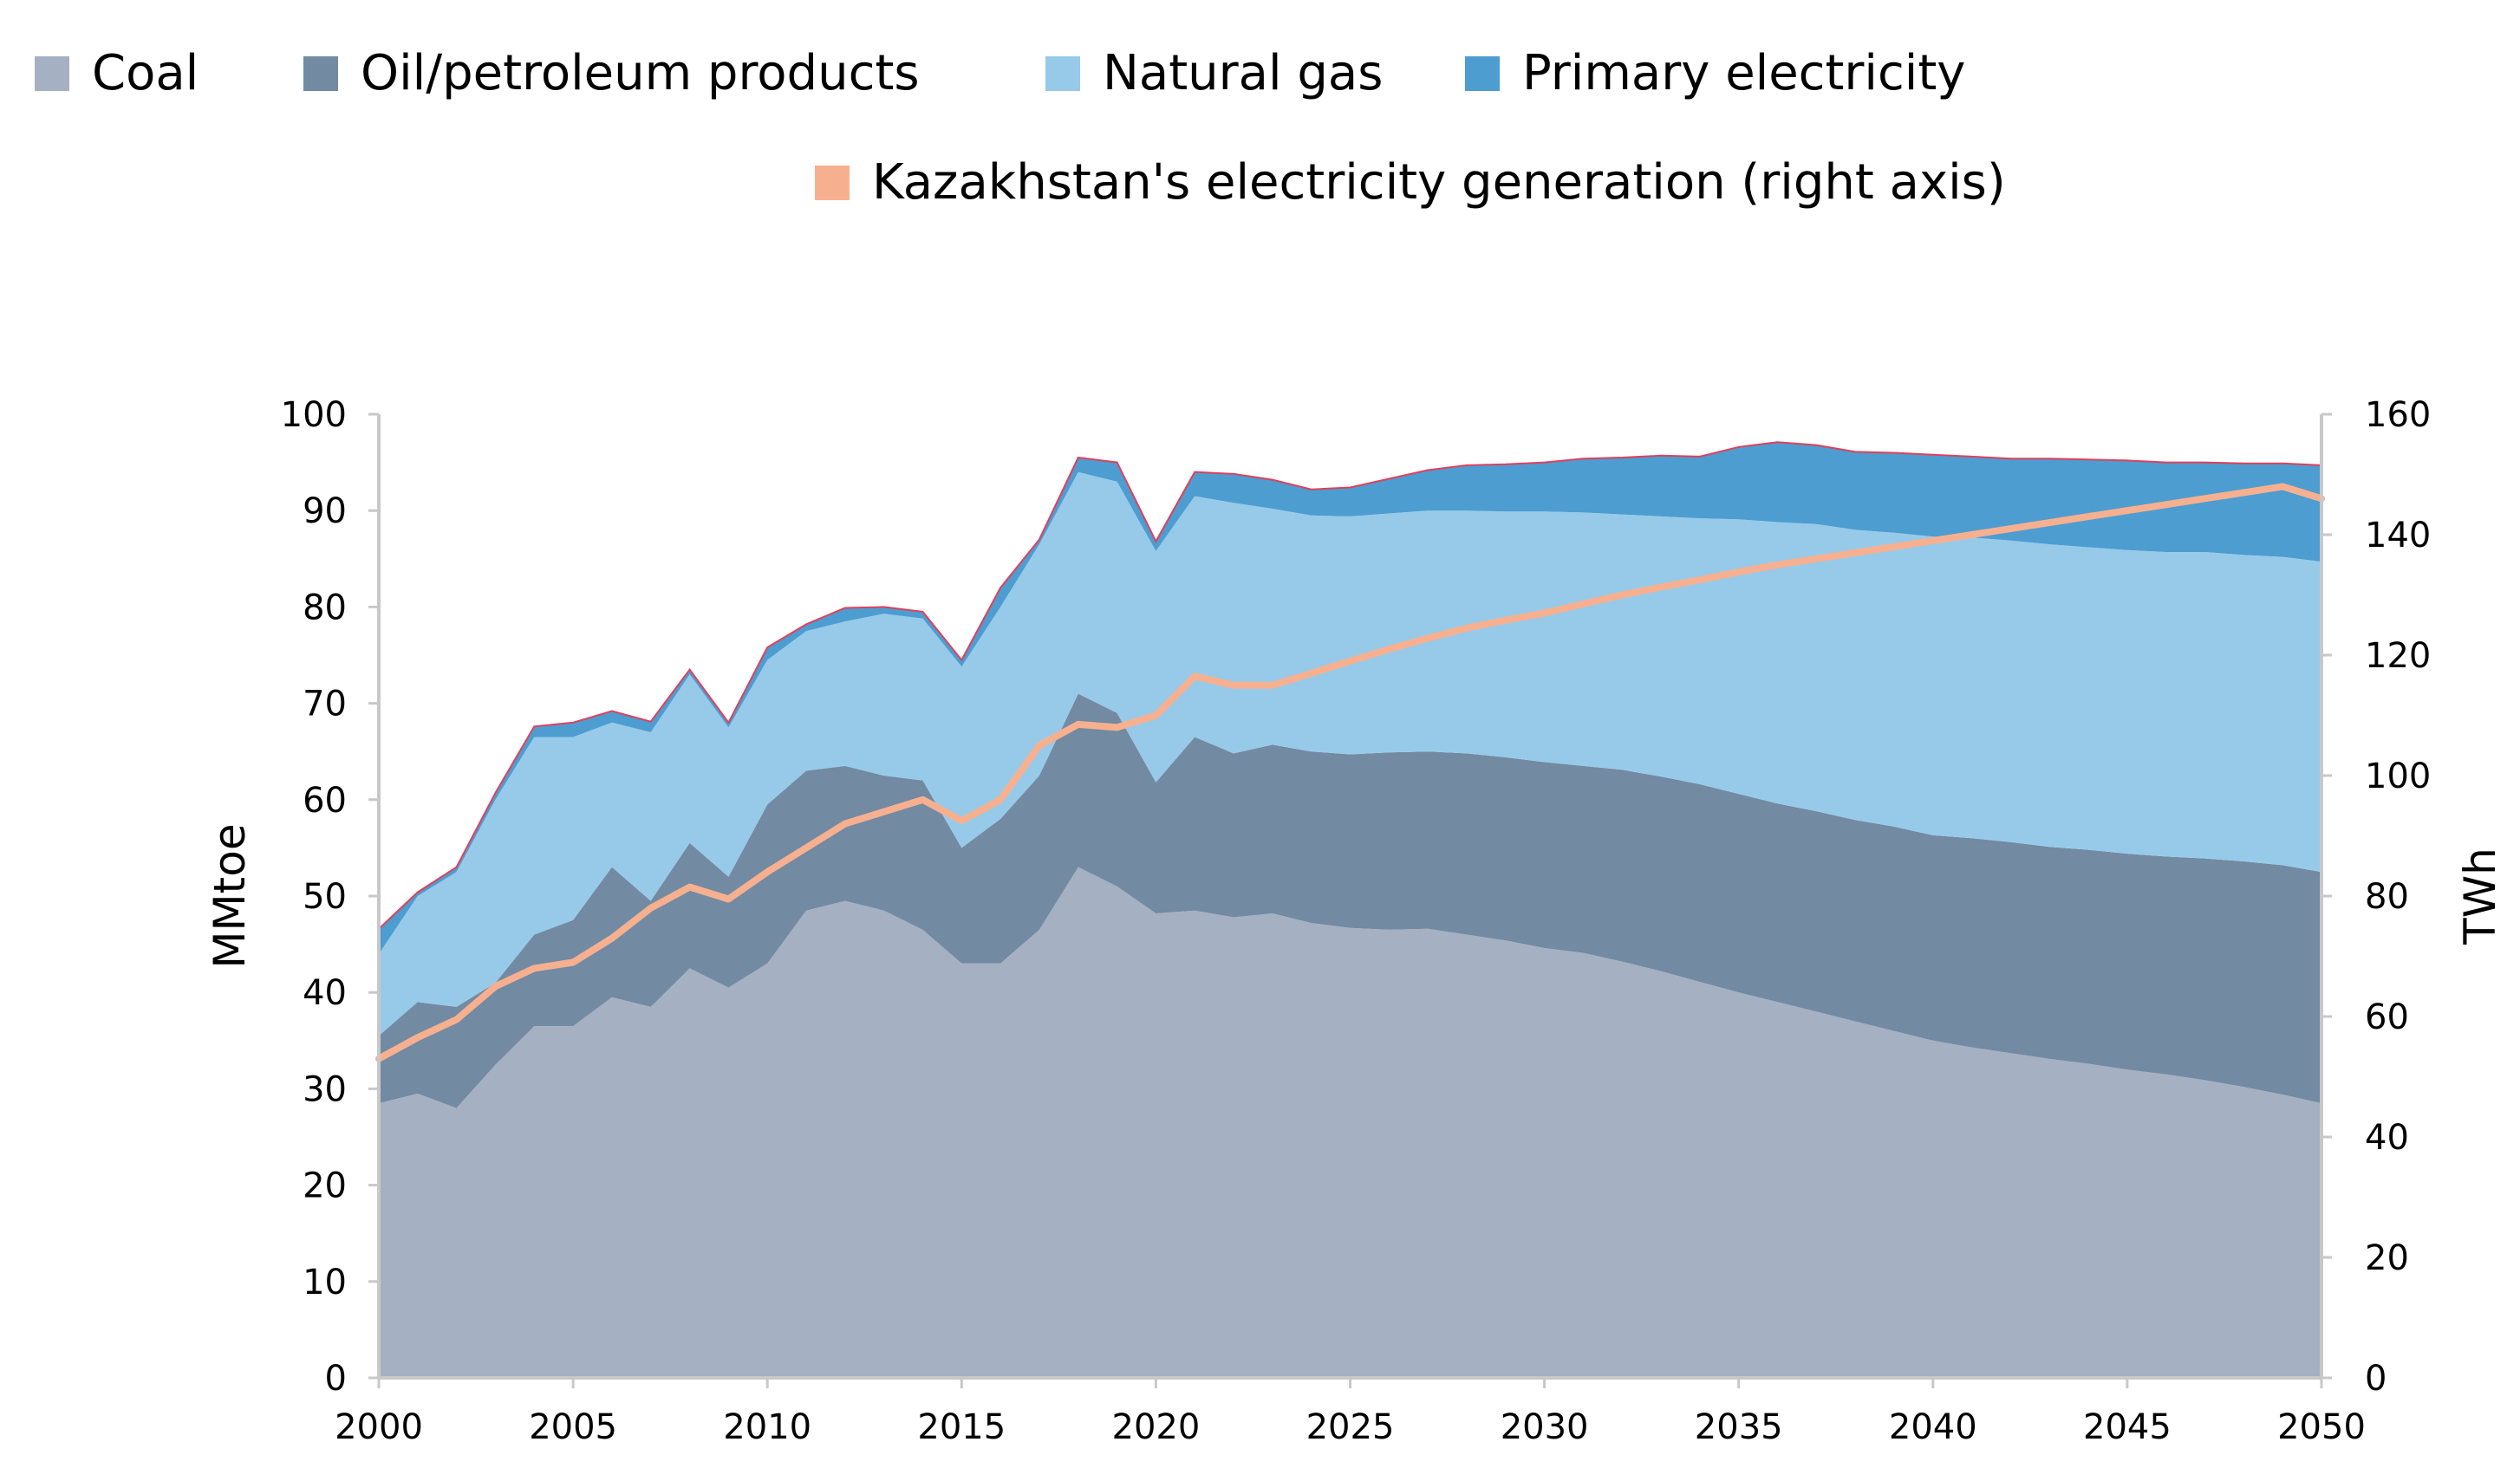 The height and width of the screenshot is (1468, 2520). I want to click on legend-item-coal: Coal, so click(117, 73).